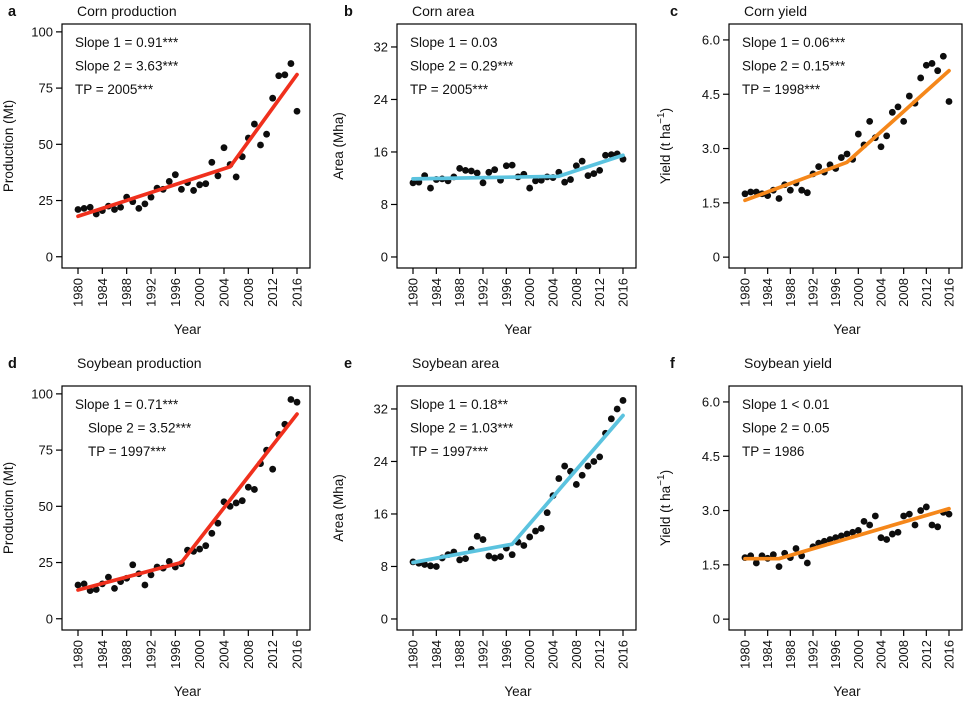 The height and width of the screenshot is (708, 978). What do you see at coordinates (384, 566) in the screenshot?
I see `y-tick-label: 8` at bounding box center [384, 566].